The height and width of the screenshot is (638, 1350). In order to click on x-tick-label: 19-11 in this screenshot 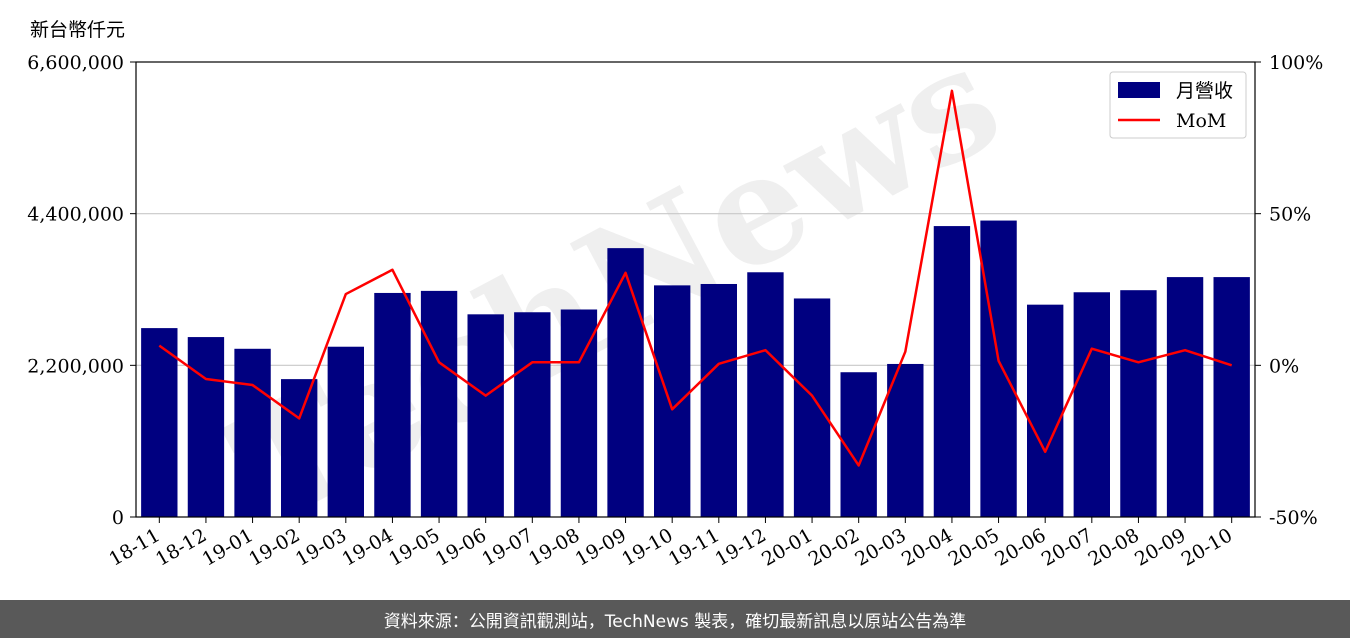, I will do `click(694, 547)`.